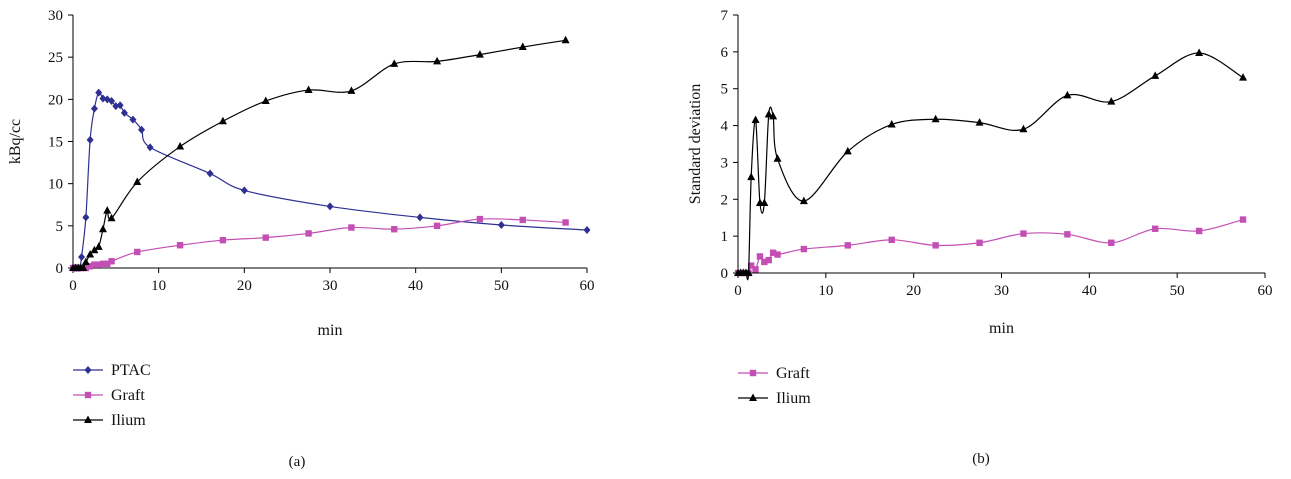 This screenshot has height=479, width=1291. What do you see at coordinates (725, 237) in the screenshot?
I see `chart-b-y-tick-label: 1` at bounding box center [725, 237].